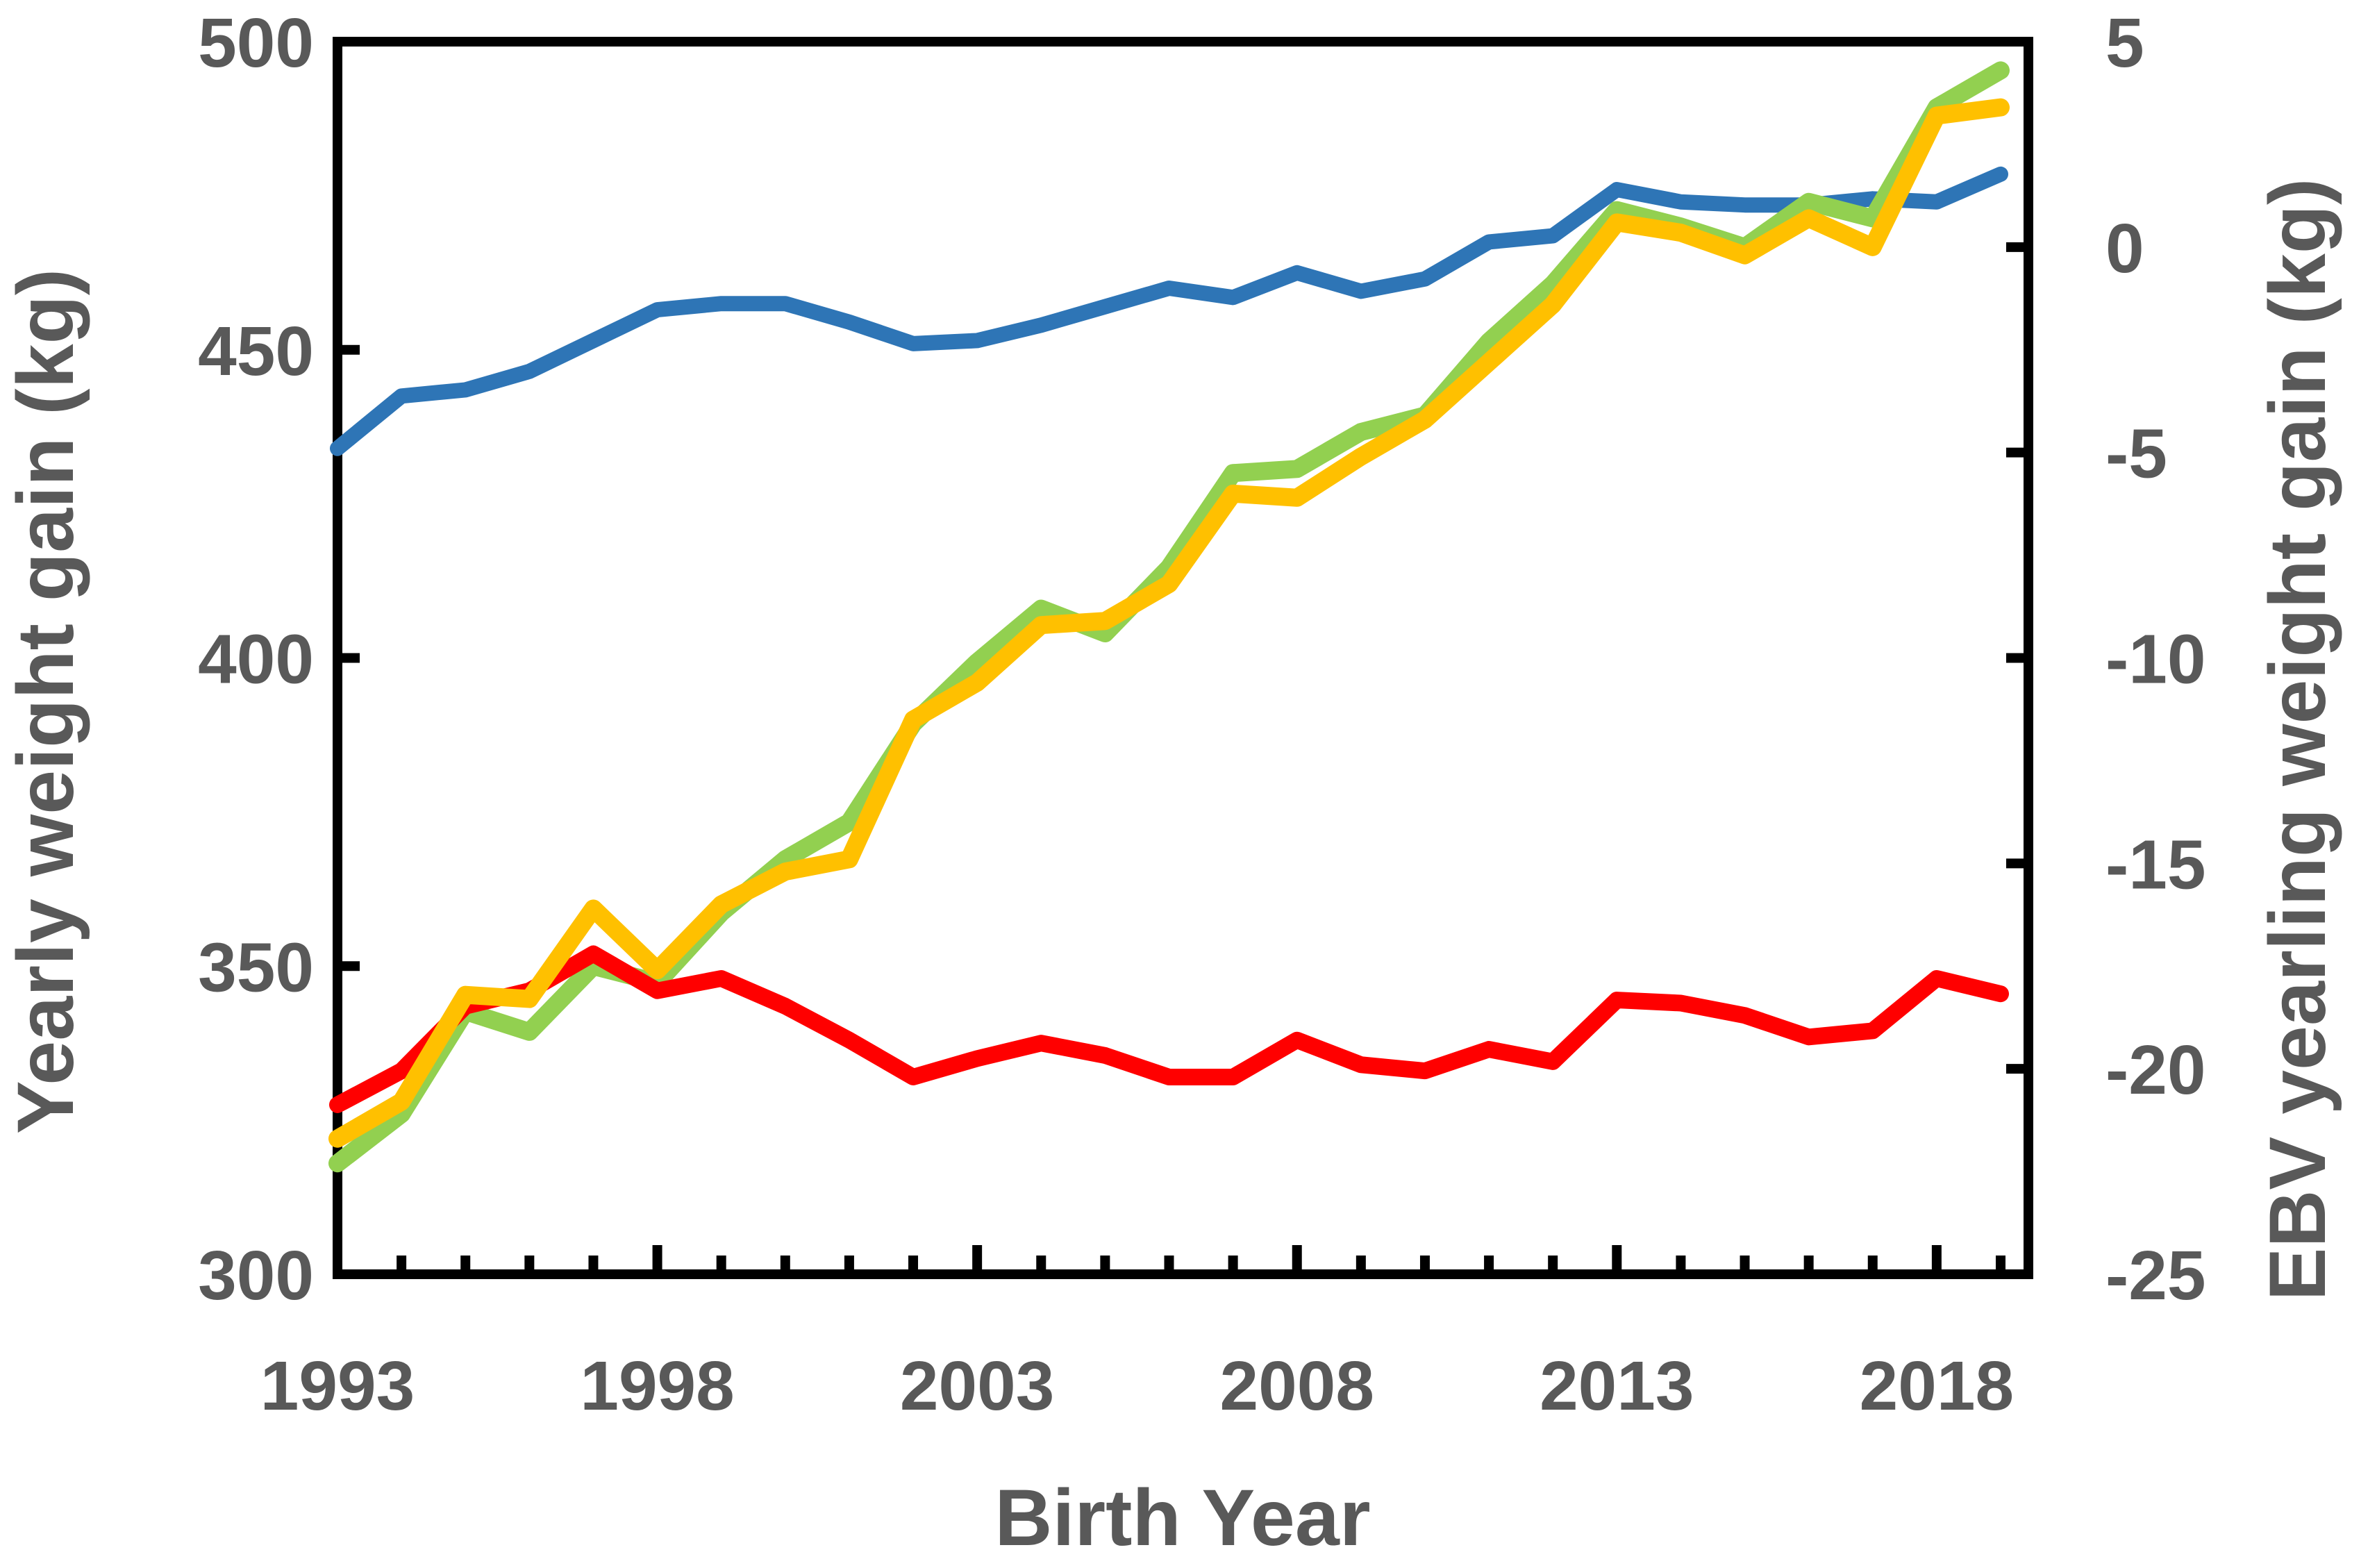 This screenshot has height=1568, width=2377. I want to click on x-axis-title: Birth Year, so click(1182, 1518).